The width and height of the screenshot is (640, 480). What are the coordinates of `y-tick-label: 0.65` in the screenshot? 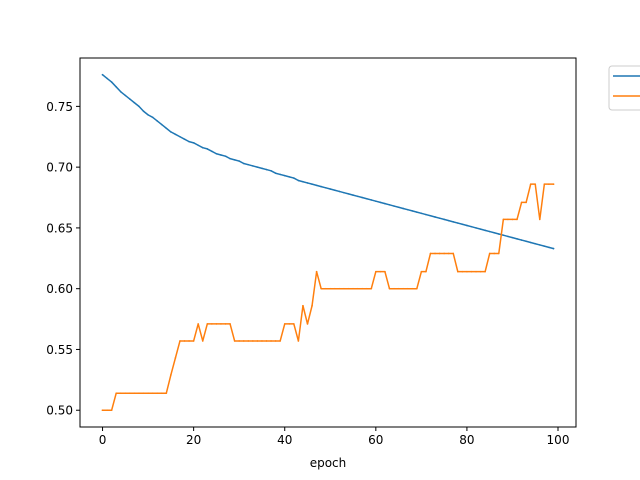 It's located at (59, 228).